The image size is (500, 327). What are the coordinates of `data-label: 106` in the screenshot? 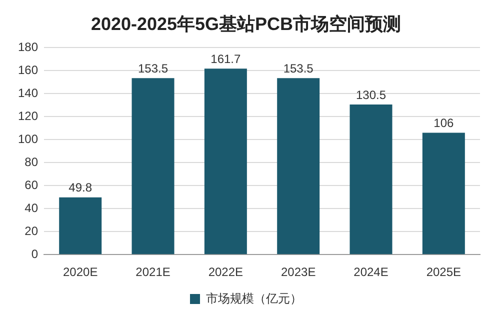 It's located at (444, 123).